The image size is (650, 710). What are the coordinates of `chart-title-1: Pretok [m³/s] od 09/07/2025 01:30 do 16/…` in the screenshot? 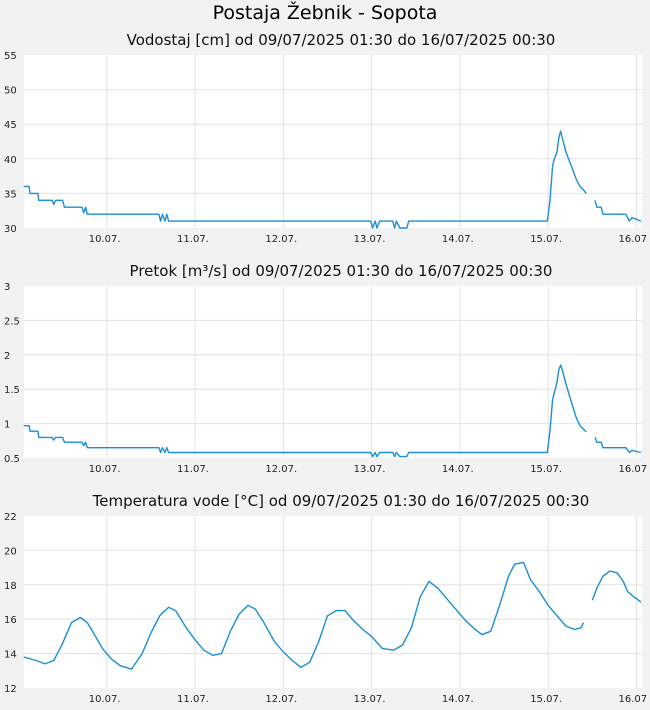 It's located at (341, 271).